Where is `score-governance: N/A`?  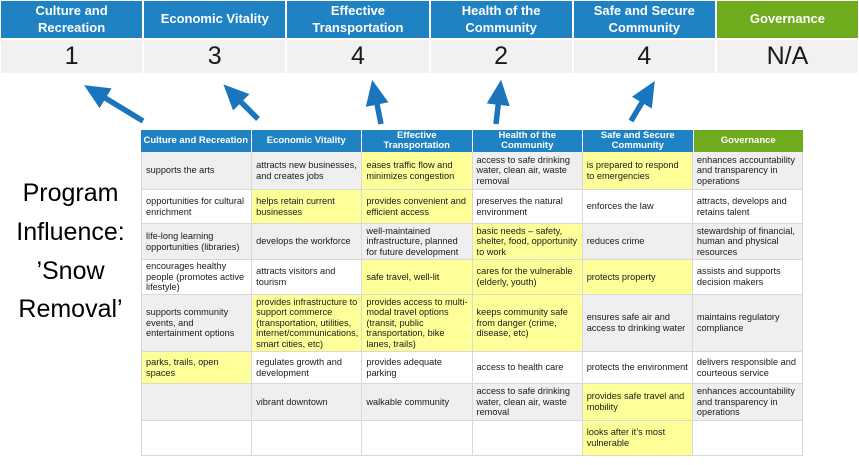 score-governance: N/A is located at coordinates (787, 56).